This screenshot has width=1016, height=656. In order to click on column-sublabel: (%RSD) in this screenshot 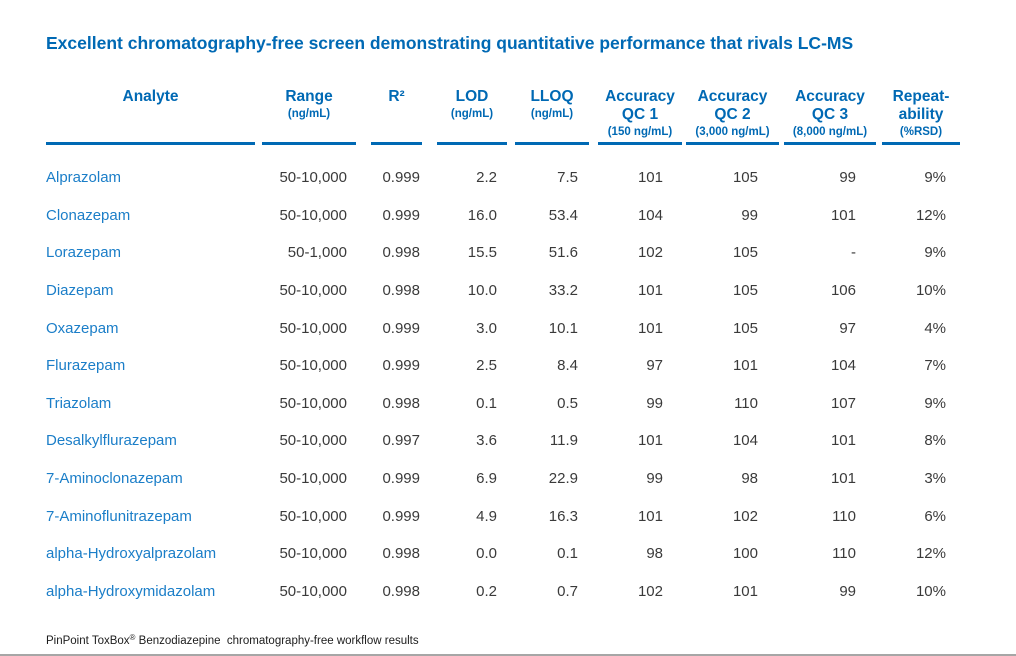, I will do `click(921, 132)`.